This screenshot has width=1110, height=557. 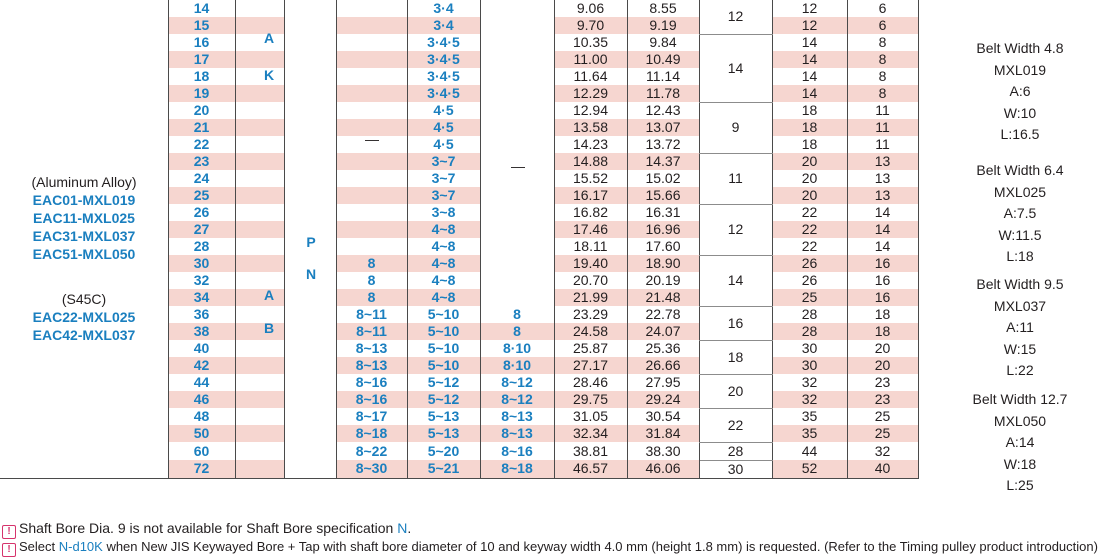 I want to click on belt-w: W:18, so click(x=1020, y=463).